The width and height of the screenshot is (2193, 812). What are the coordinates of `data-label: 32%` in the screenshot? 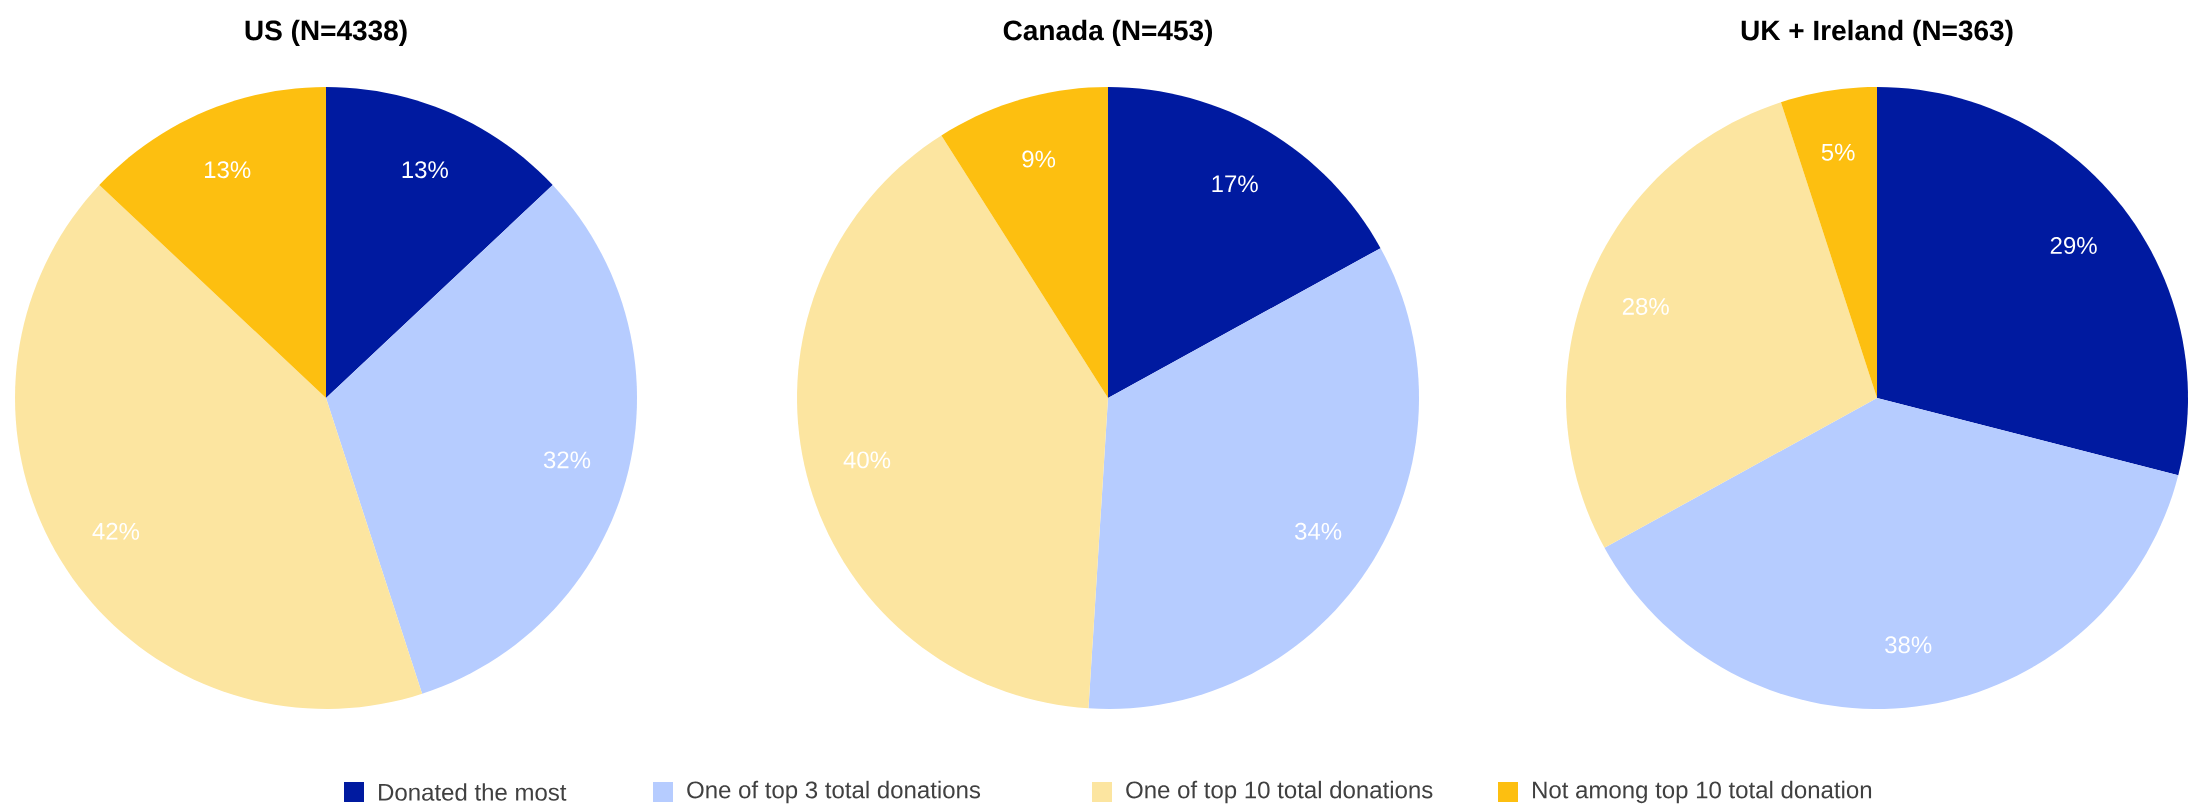 It's located at (567, 460).